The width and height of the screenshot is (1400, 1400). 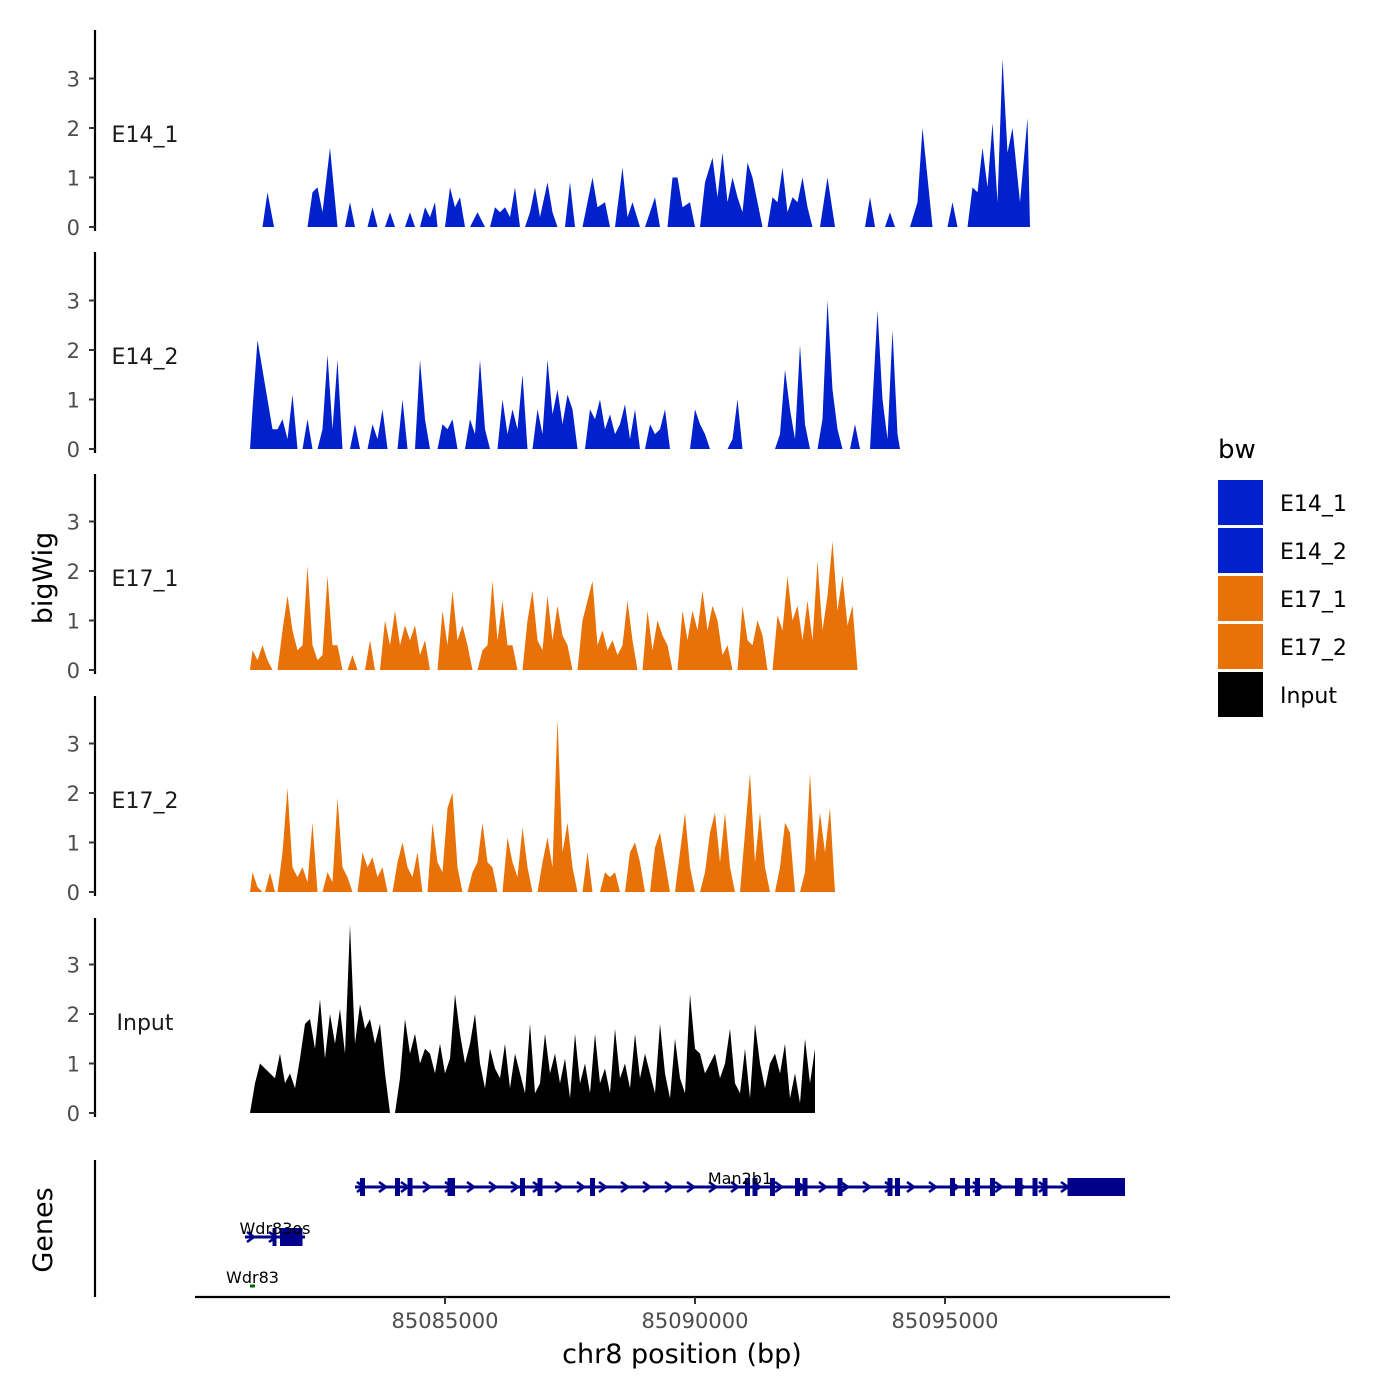 What do you see at coordinates (483, 357) in the screenshot?
I see `track-E14_2: 0 1 2 3 E14_2` at bounding box center [483, 357].